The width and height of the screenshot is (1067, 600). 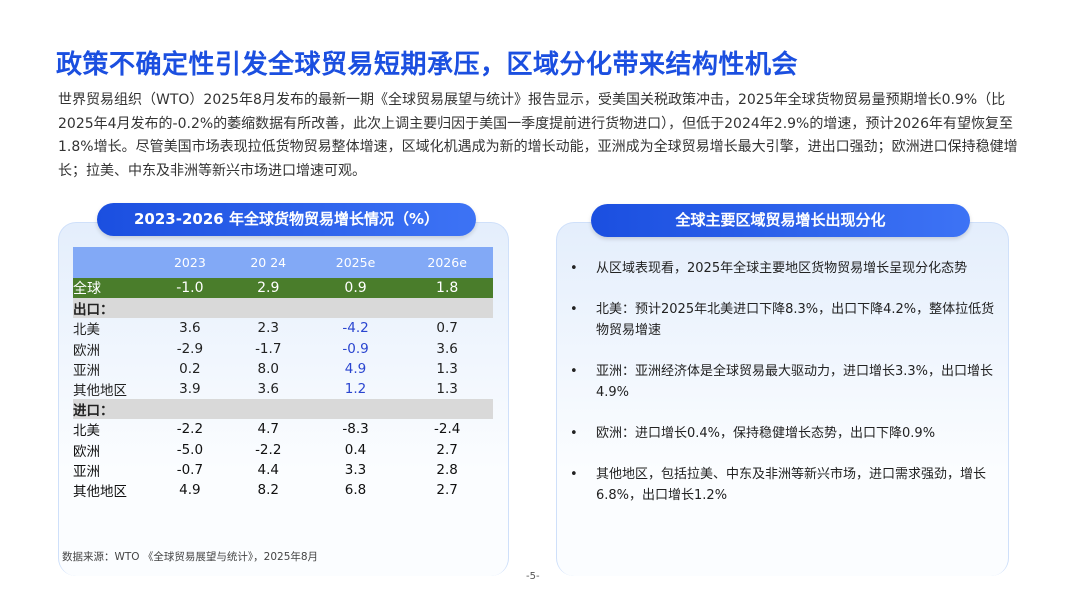 What do you see at coordinates (268, 368) in the screenshot?
I see `table-cell: 8.0` at bounding box center [268, 368].